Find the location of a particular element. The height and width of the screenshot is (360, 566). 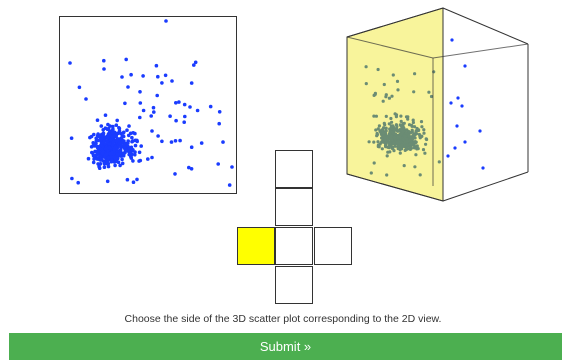

cube-left-face-highlight is located at coordinates (395, 104).